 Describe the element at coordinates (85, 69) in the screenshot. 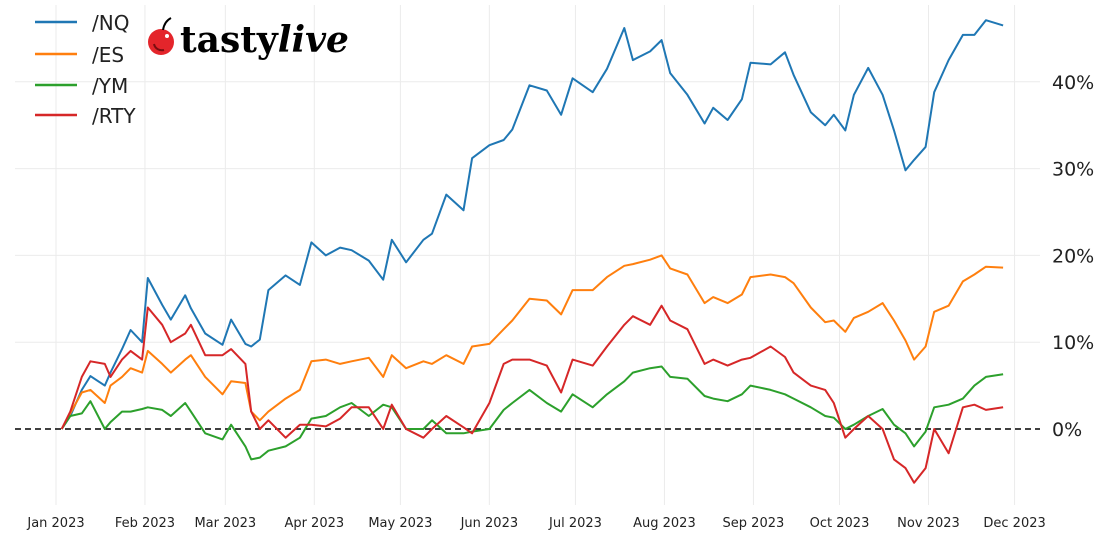

I see `legend: /NQ /ES /YM /RTY` at that location.